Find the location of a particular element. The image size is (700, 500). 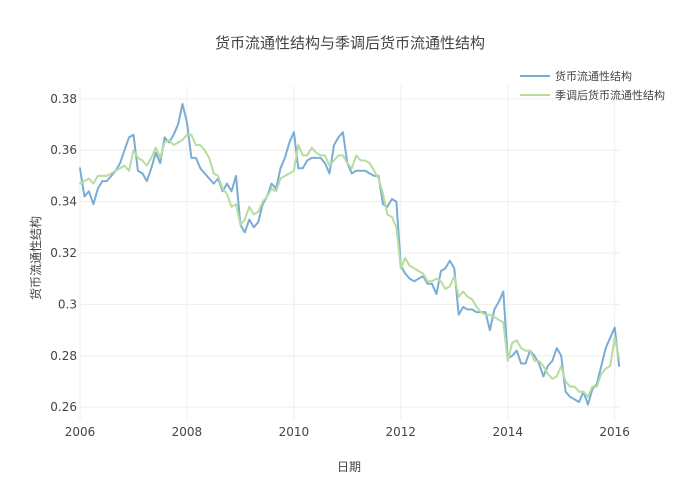

chart-title: 货币流通性结构与季调后货币流通性结构 is located at coordinates (350, 43).